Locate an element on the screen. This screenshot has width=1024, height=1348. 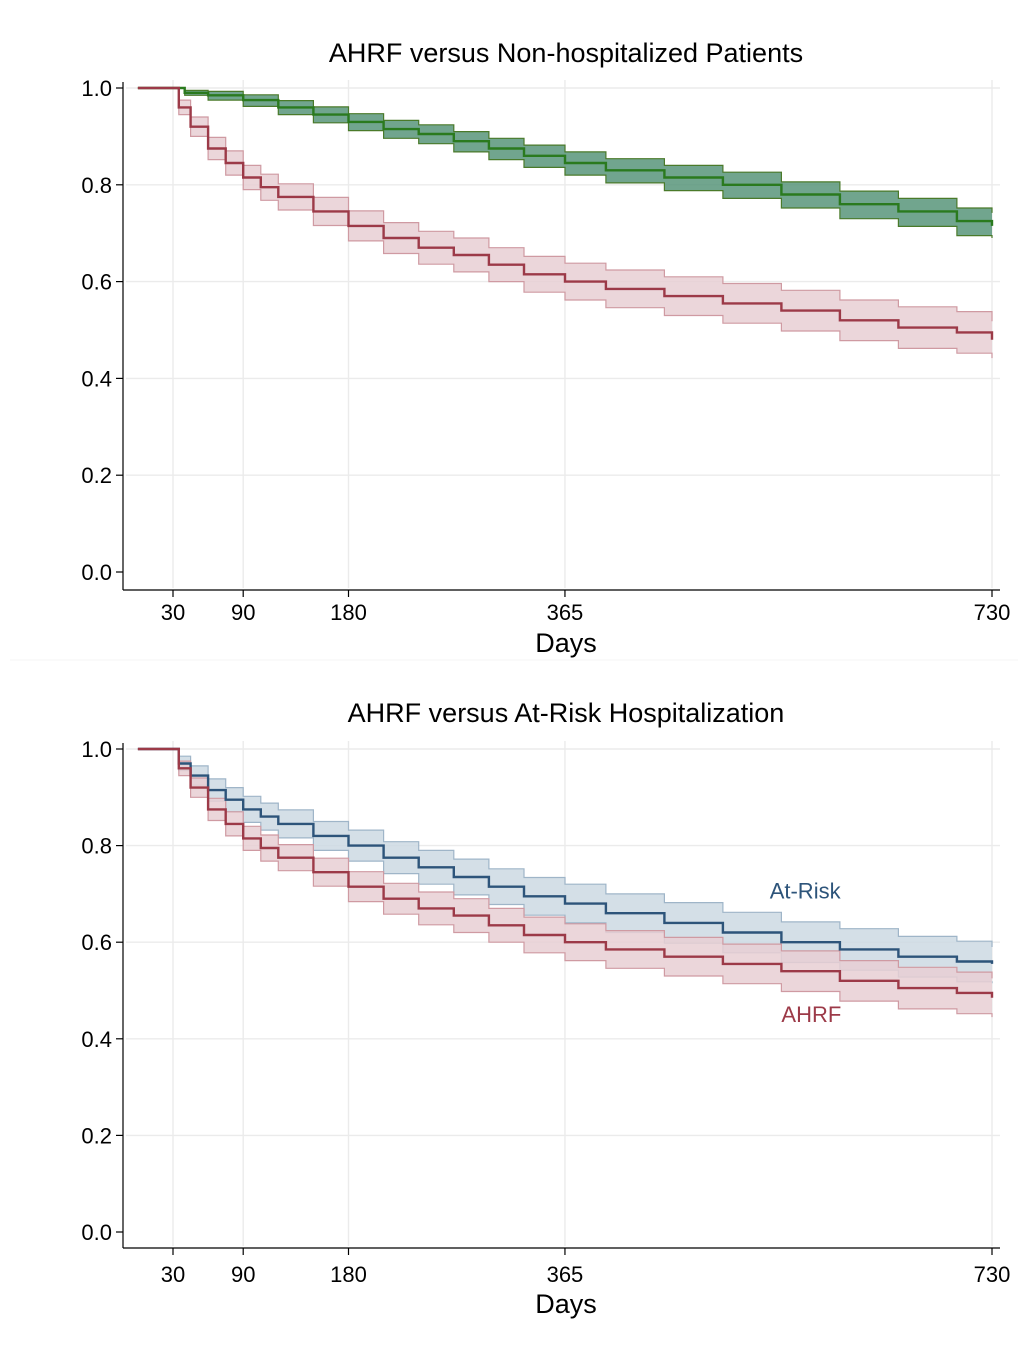
chart-title: AHRF versus Non-hospitalized Patients is located at coordinates (566, 53).